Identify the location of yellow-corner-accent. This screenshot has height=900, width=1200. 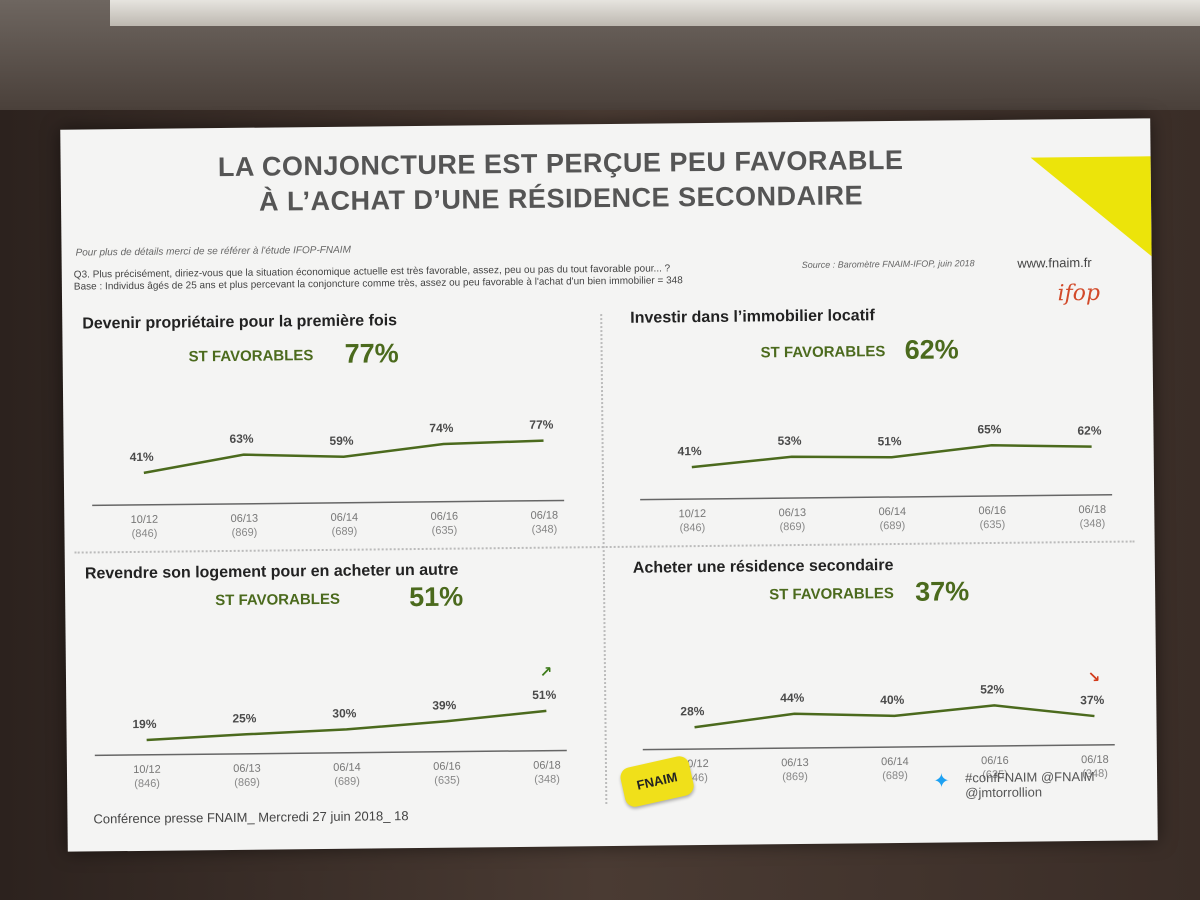
(1091, 207).